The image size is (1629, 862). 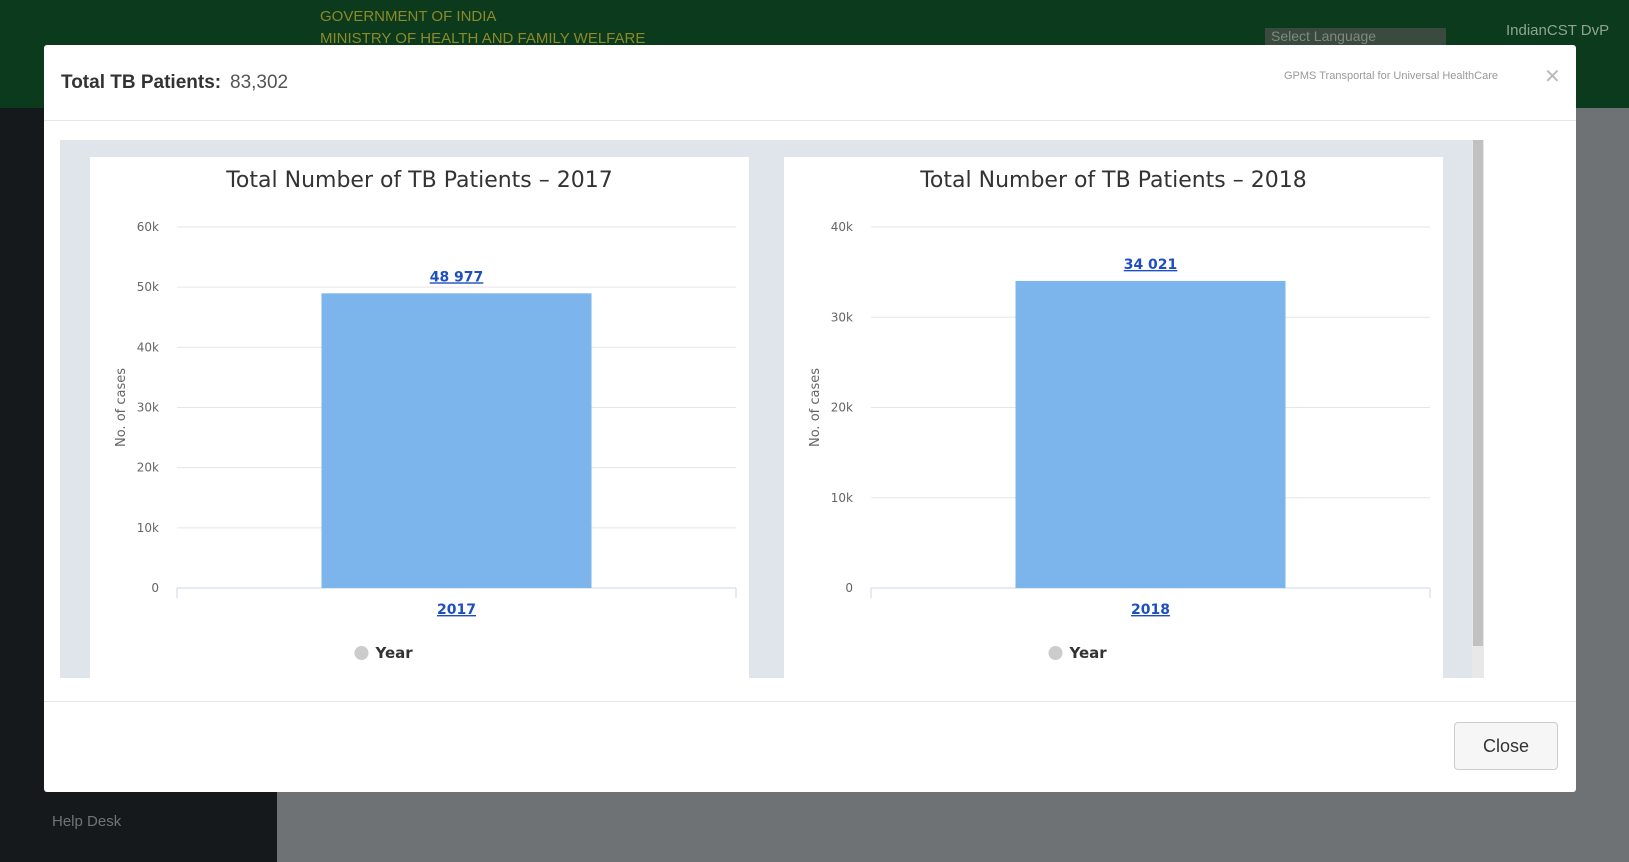 What do you see at coordinates (148, 287) in the screenshot?
I see `y-tick-label: 50k` at bounding box center [148, 287].